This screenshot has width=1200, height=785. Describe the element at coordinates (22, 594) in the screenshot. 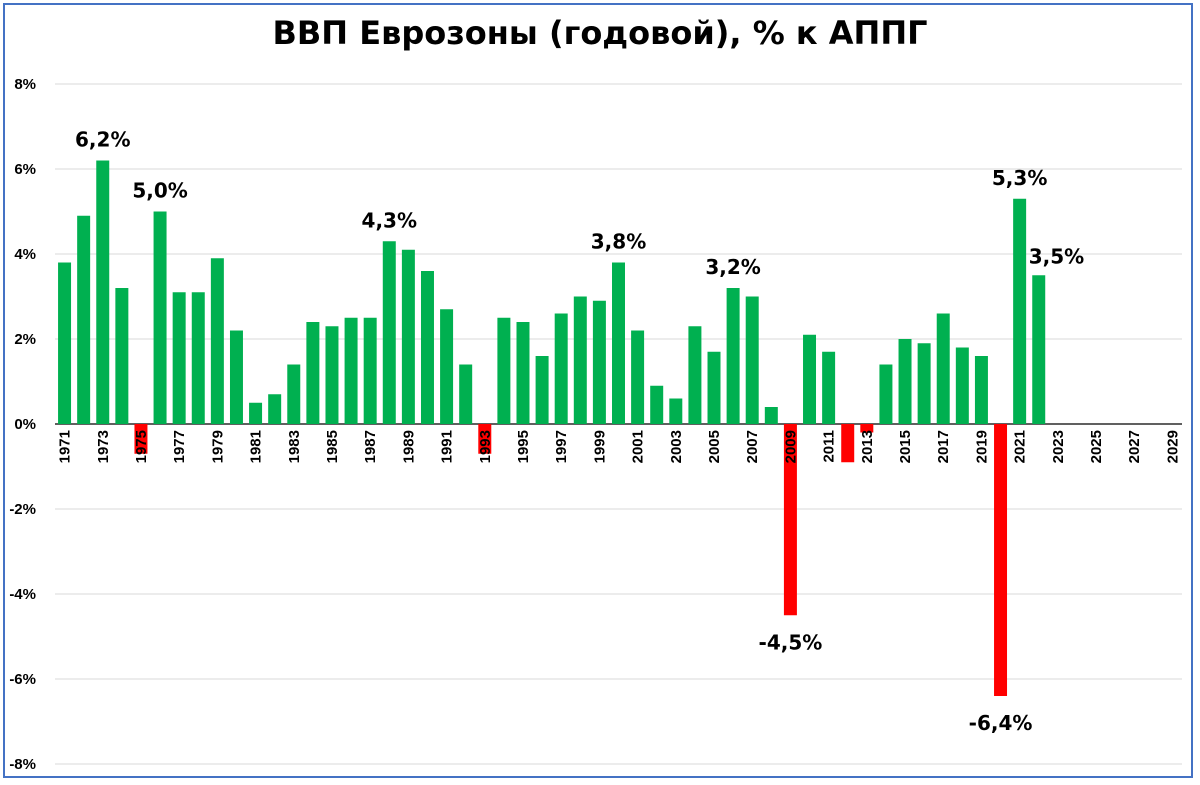

I see `y-tick-label: -4%` at that location.